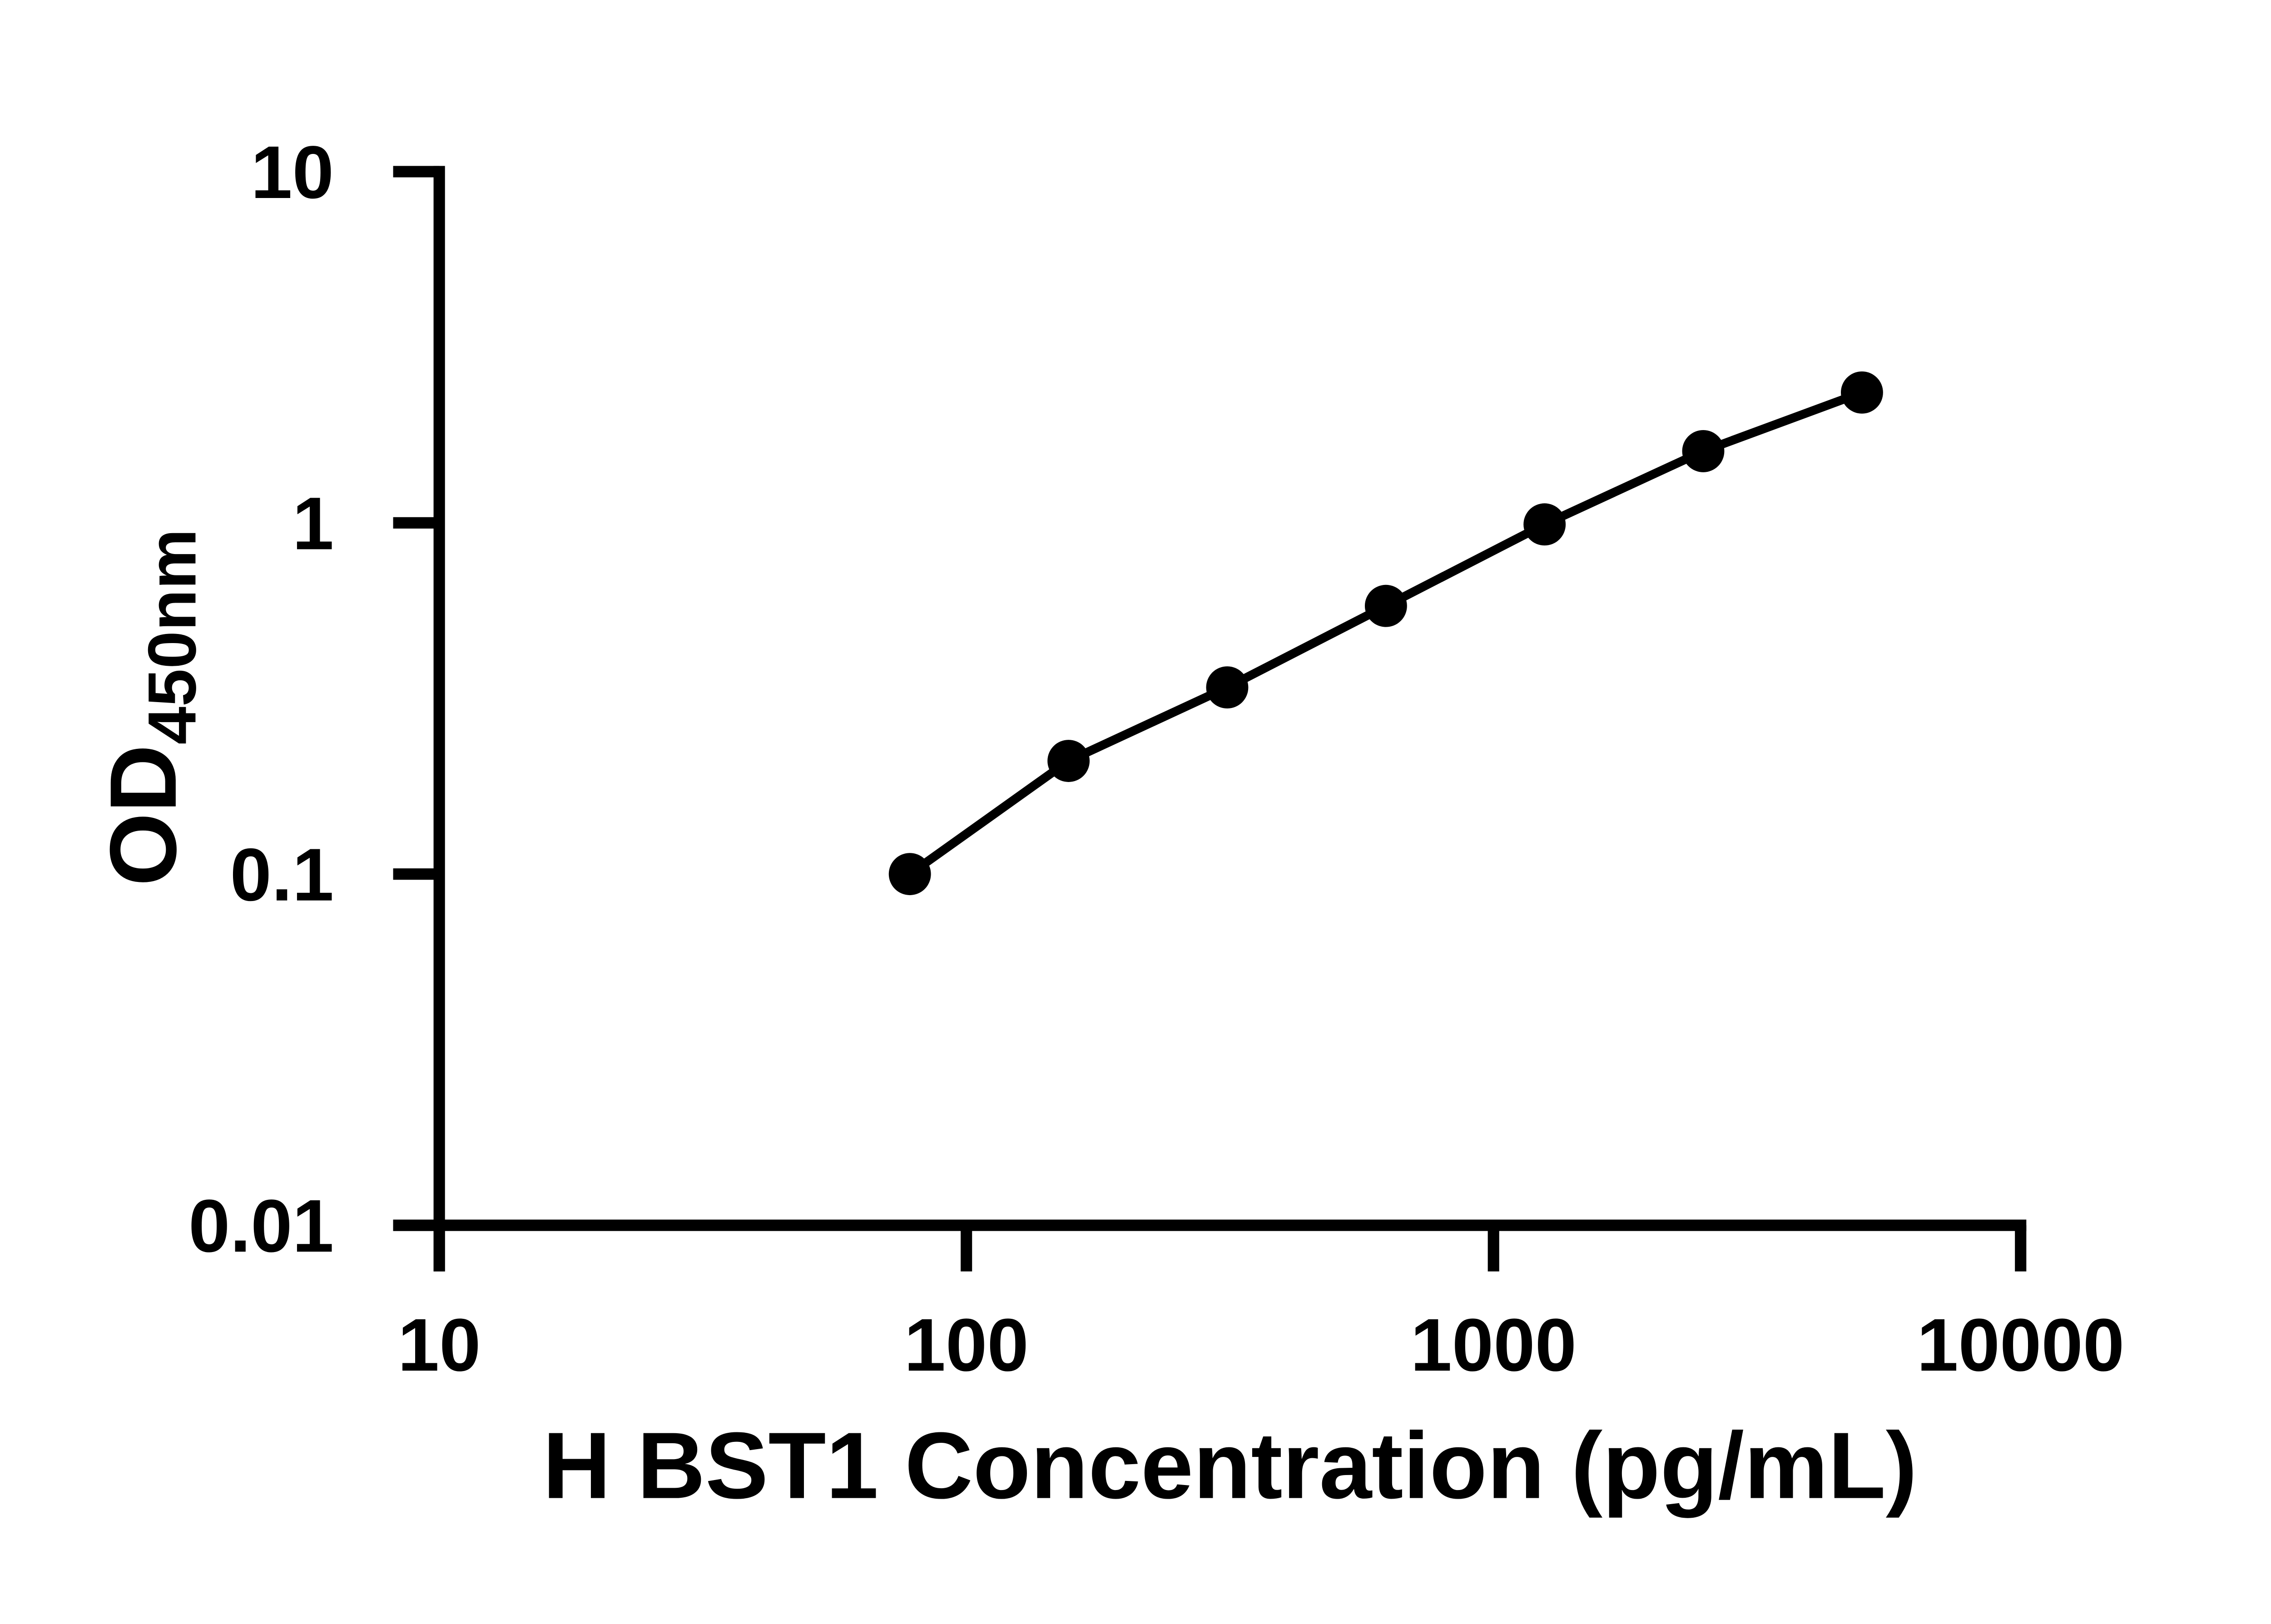 This screenshot has width=2271, height=1624. What do you see at coordinates (2020, 1344) in the screenshot?
I see `x-tick-label: 10000` at bounding box center [2020, 1344].